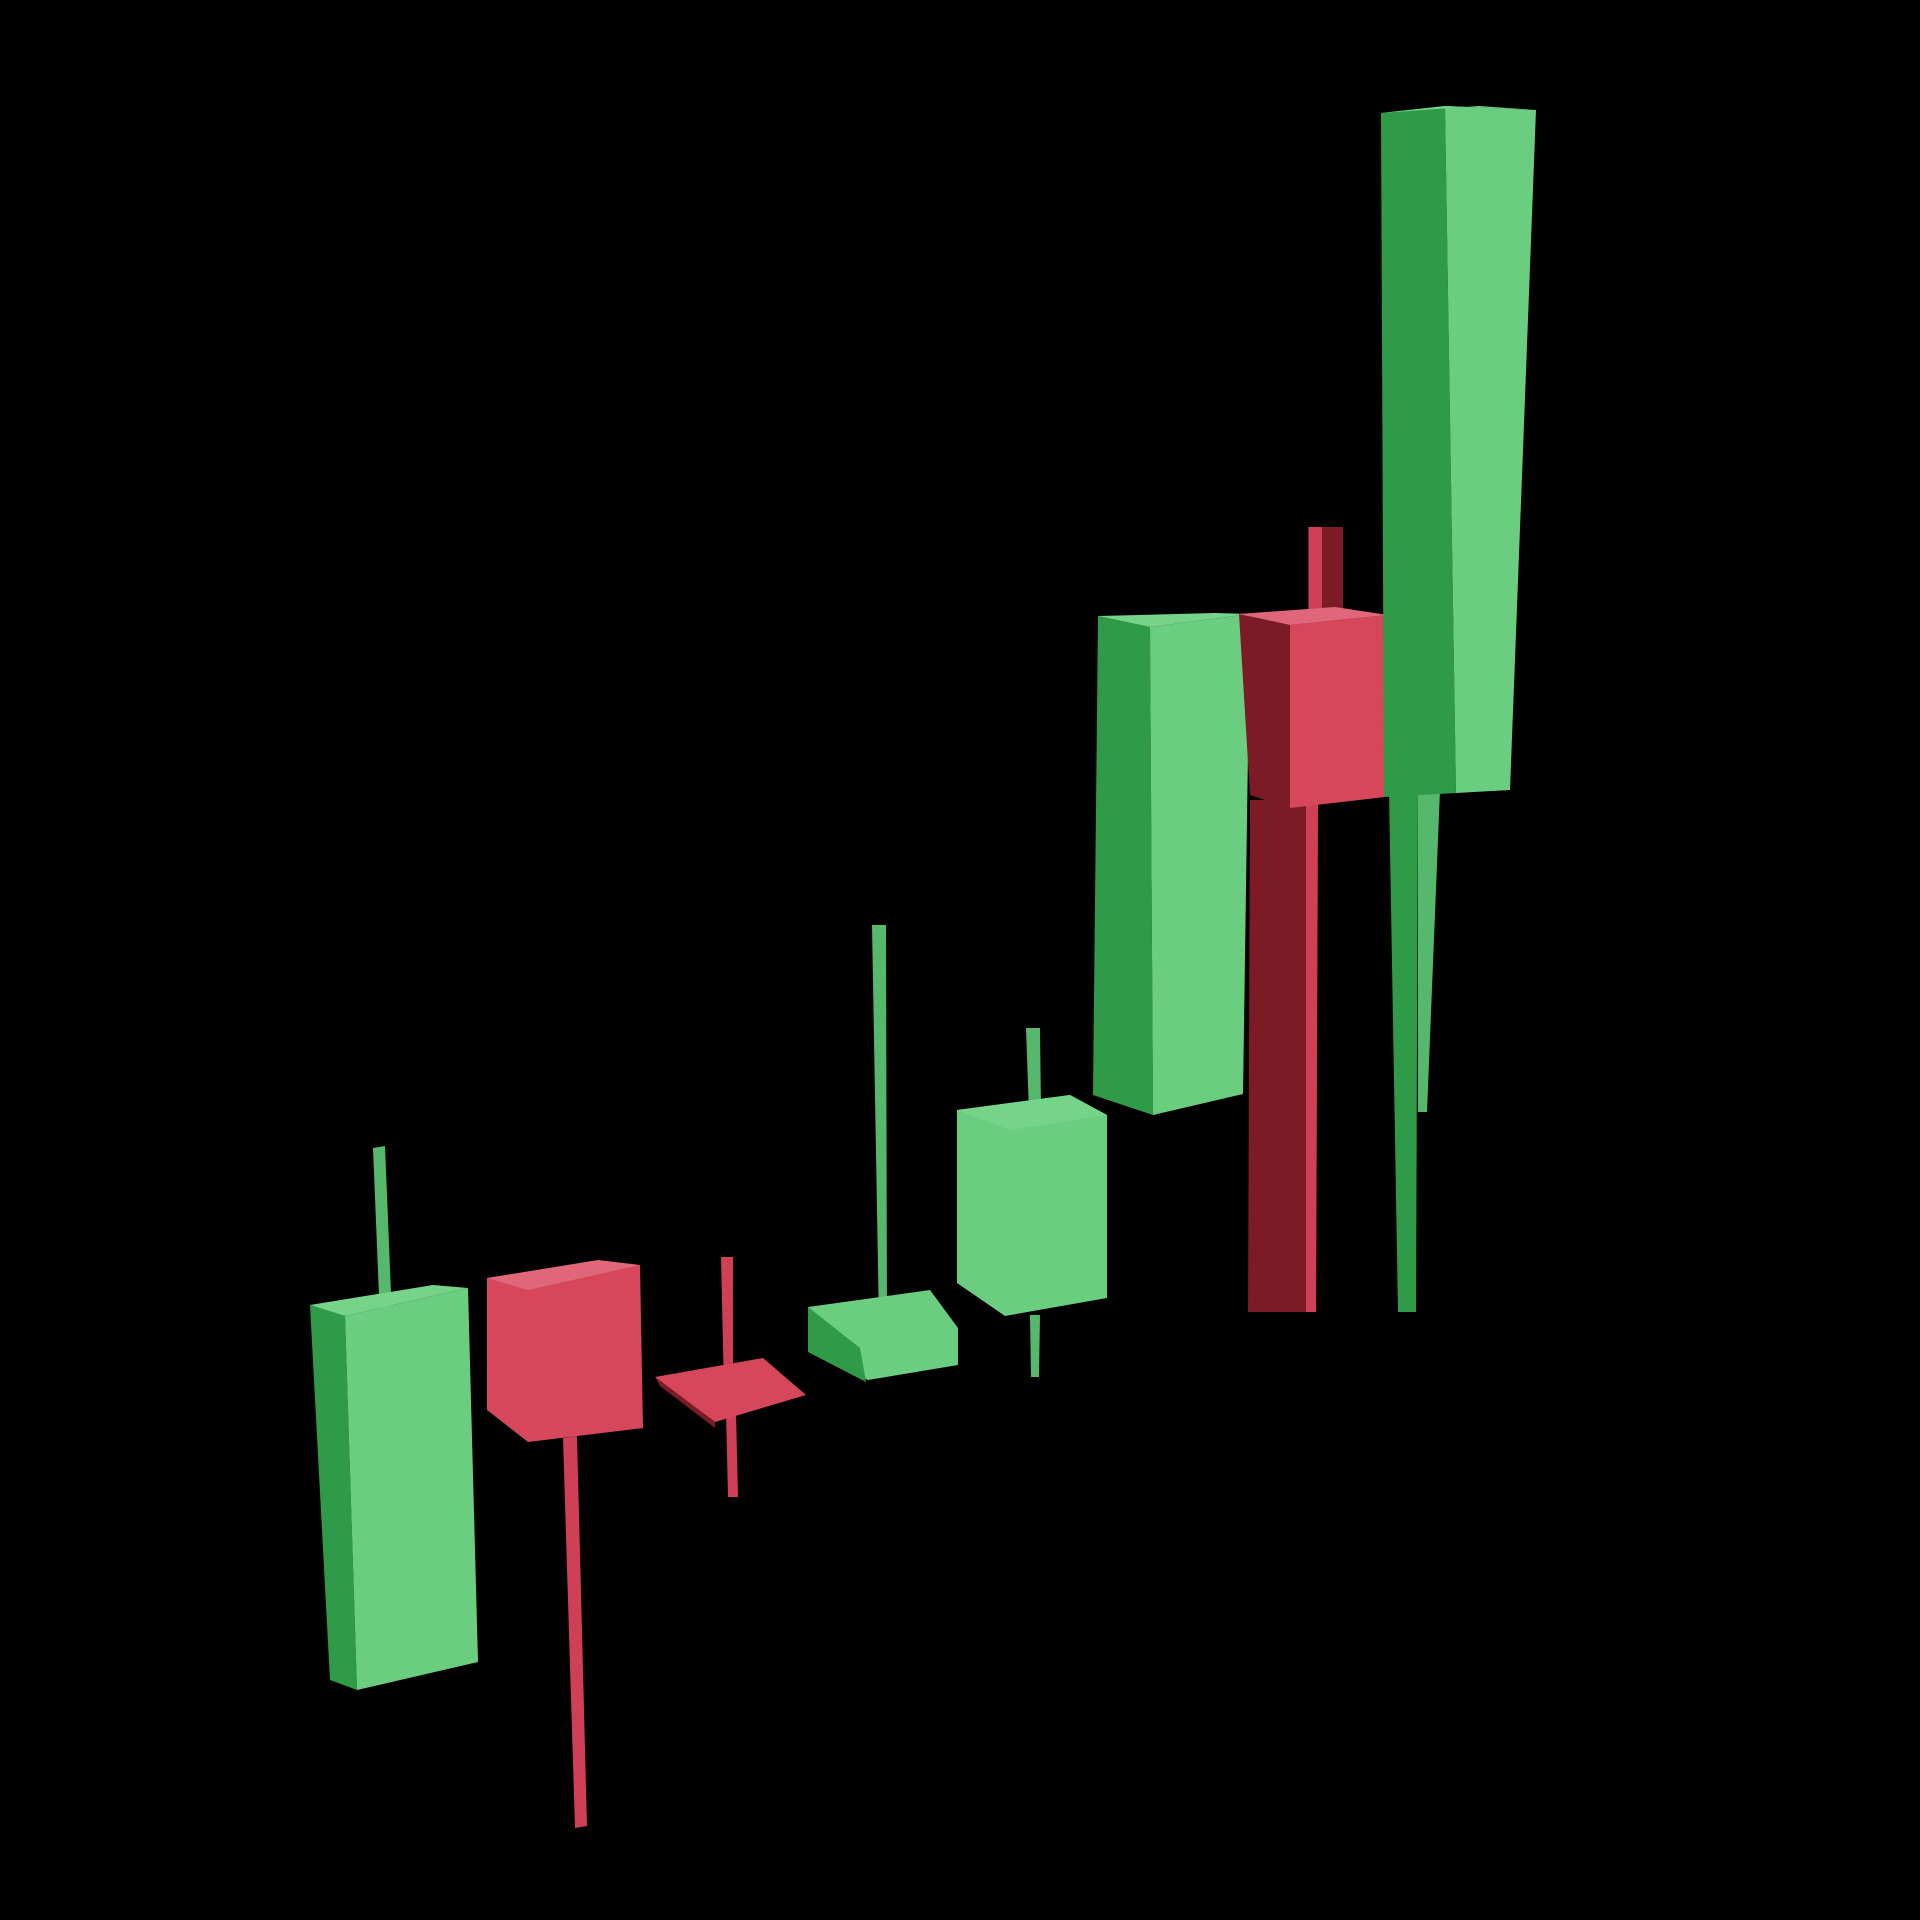  I want to click on candle-7-down, so click(1313, 919).